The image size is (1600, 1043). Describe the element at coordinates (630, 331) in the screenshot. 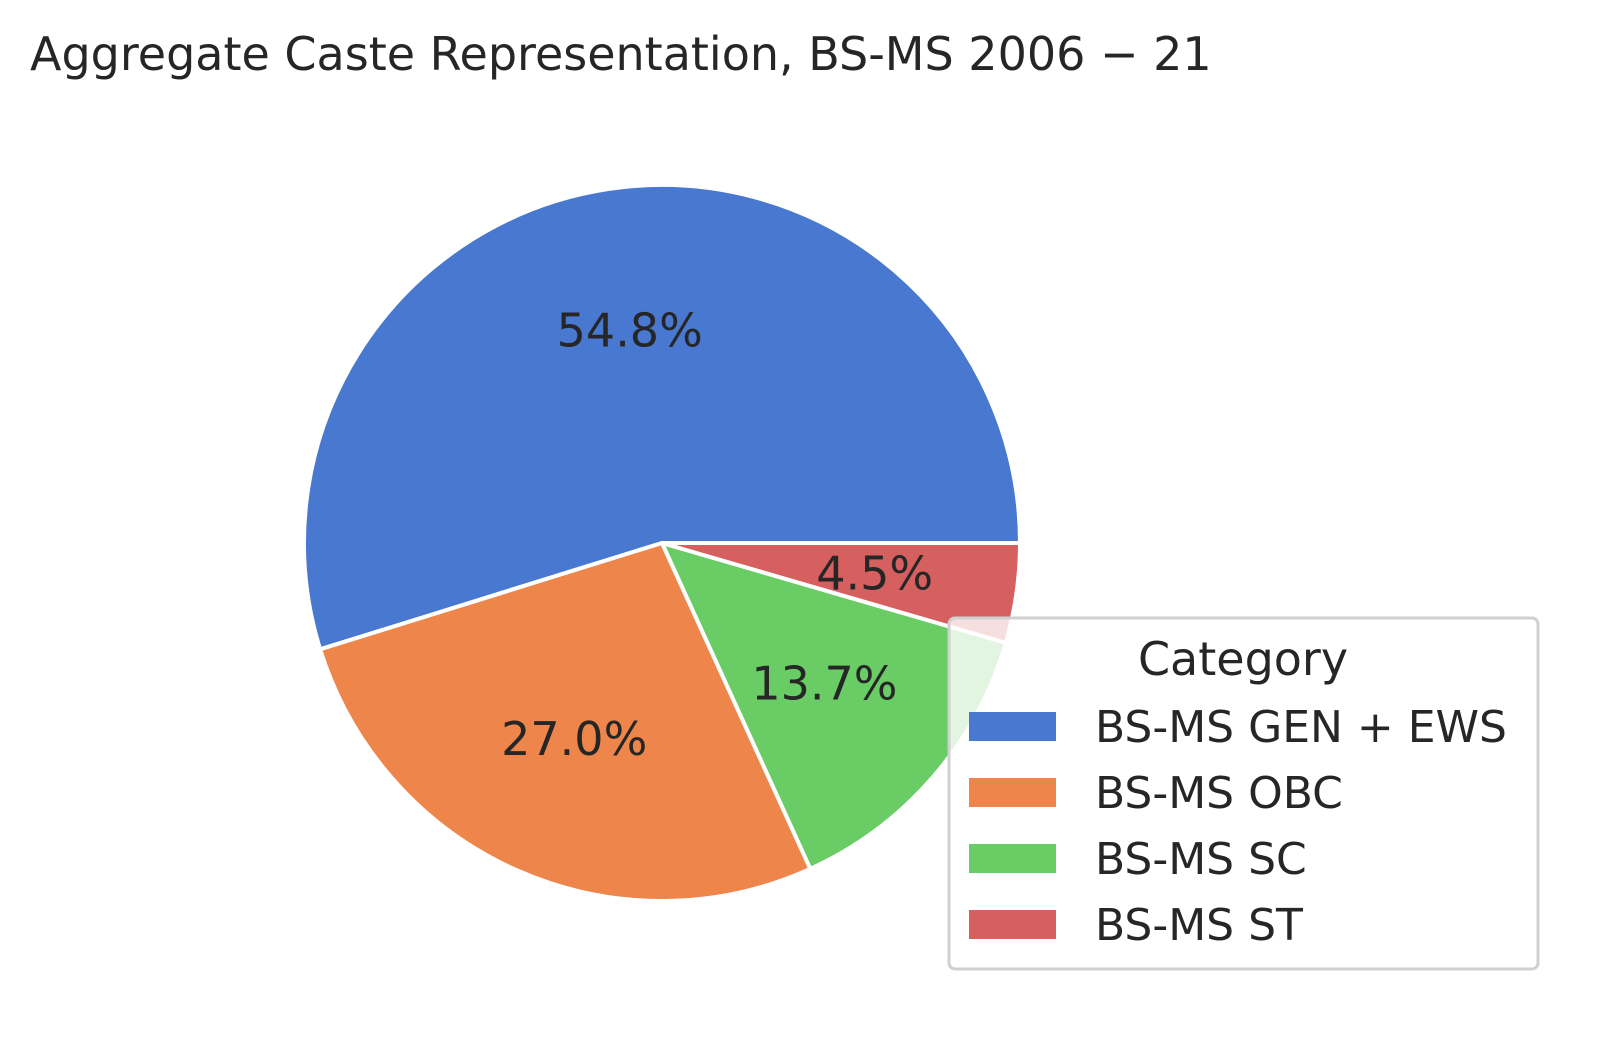

I see `pie-label: 54.8%` at that location.